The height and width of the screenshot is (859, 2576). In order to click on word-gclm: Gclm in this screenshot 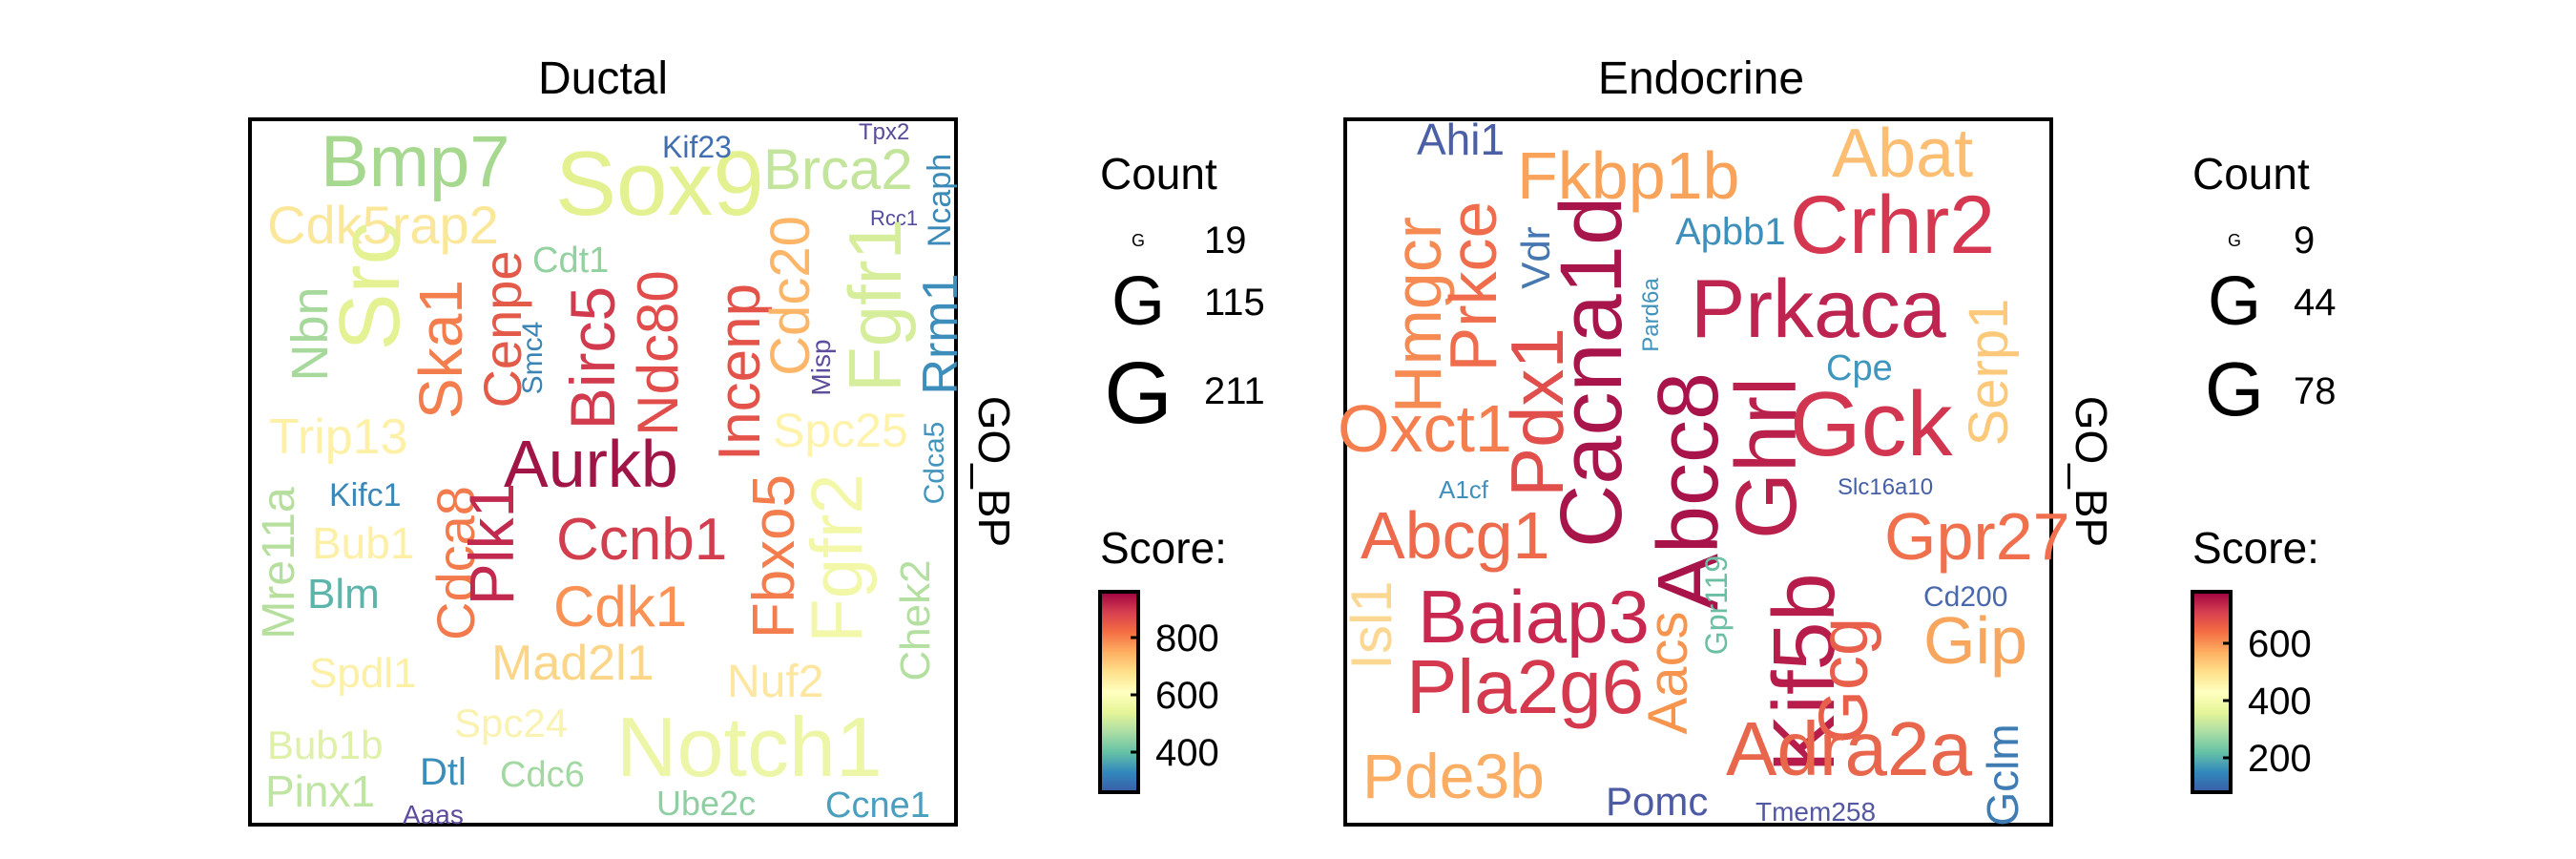, I will do `click(2002, 774)`.